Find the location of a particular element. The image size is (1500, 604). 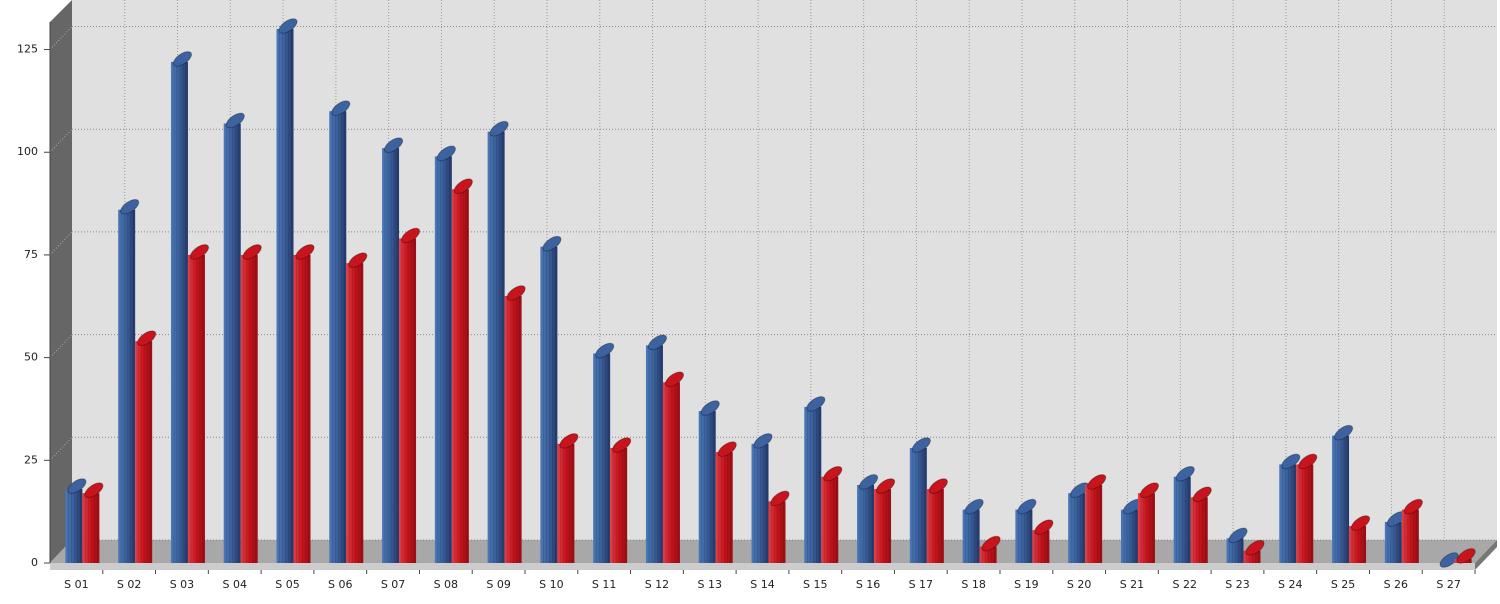

x-tick-label: S 14 is located at coordinates (762, 584).